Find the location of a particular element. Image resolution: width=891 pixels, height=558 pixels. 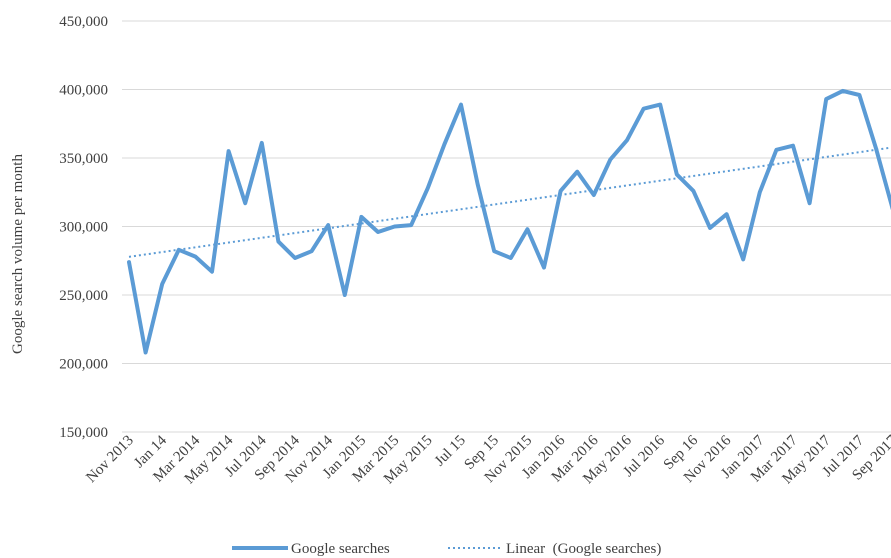

y-axis-title: Google search volume per month is located at coordinates (18, 254).